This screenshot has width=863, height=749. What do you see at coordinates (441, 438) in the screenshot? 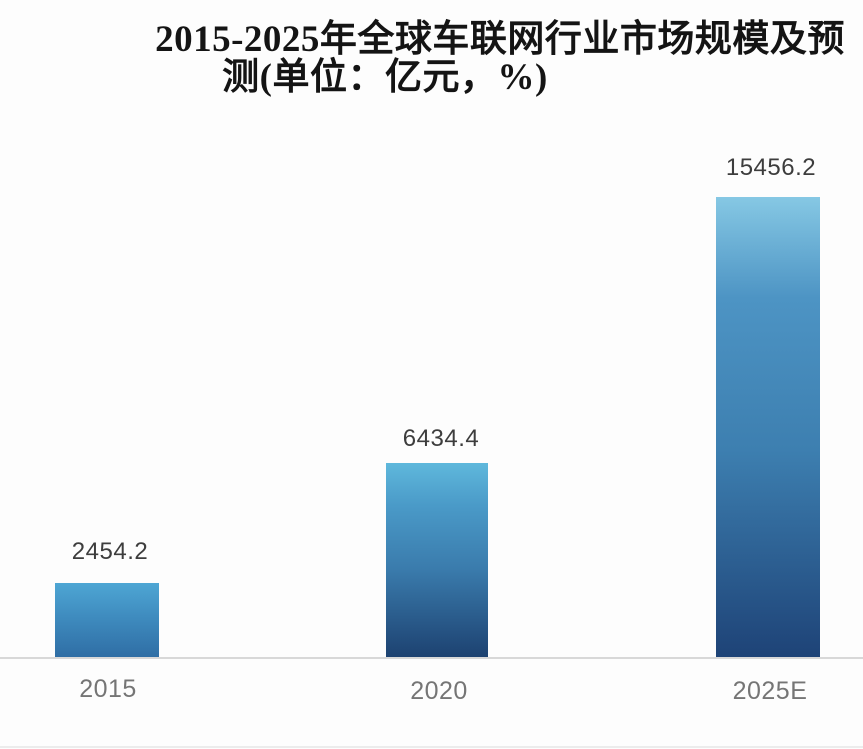
I see `value-label-2020: 6434.4` at bounding box center [441, 438].